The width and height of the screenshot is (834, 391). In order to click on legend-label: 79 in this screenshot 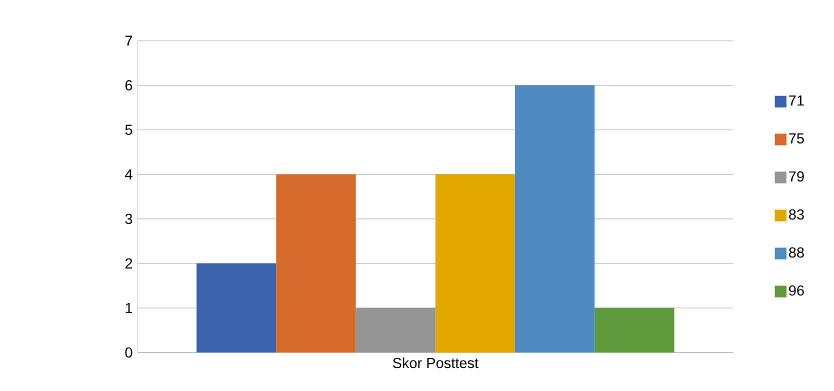, I will do `click(796, 176)`.